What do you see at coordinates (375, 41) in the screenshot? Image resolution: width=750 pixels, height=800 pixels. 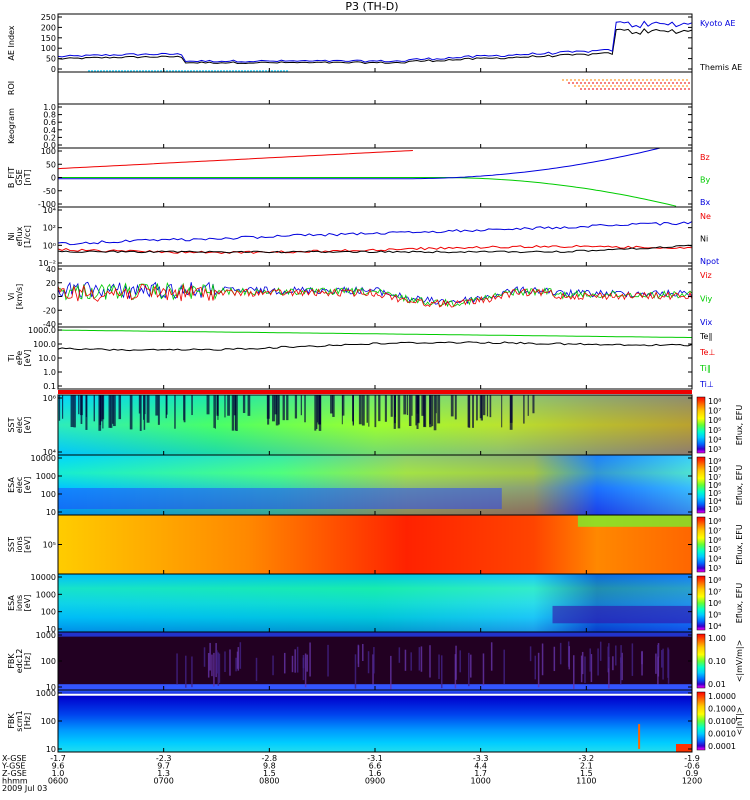 I see `series-kyoto-ae` at bounding box center [375, 41].